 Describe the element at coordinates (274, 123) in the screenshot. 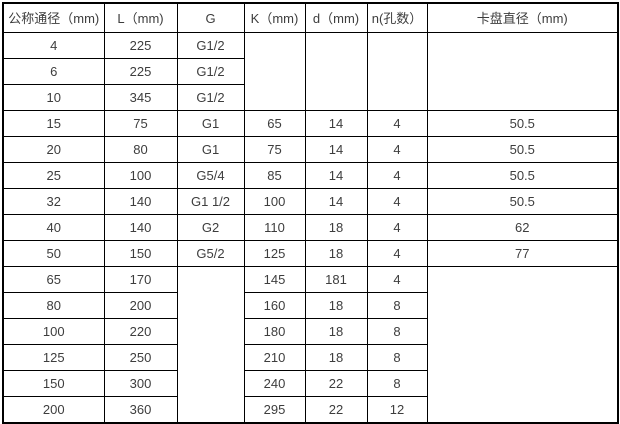

I see `cell-k: 65` at that location.